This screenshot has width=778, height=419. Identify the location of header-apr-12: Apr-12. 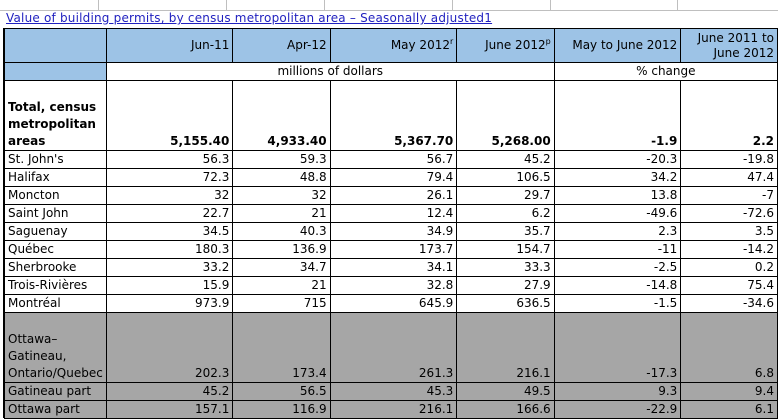
(281, 45).